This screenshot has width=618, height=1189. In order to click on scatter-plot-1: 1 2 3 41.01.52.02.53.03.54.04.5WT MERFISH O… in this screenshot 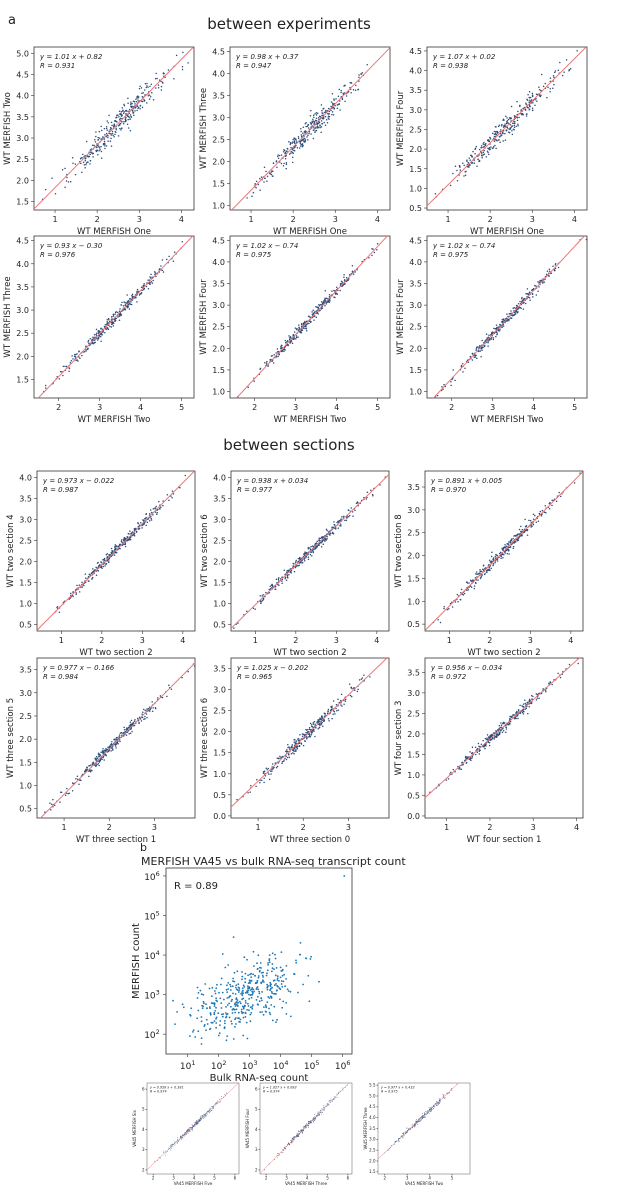, I will do `click(295, 141)`.